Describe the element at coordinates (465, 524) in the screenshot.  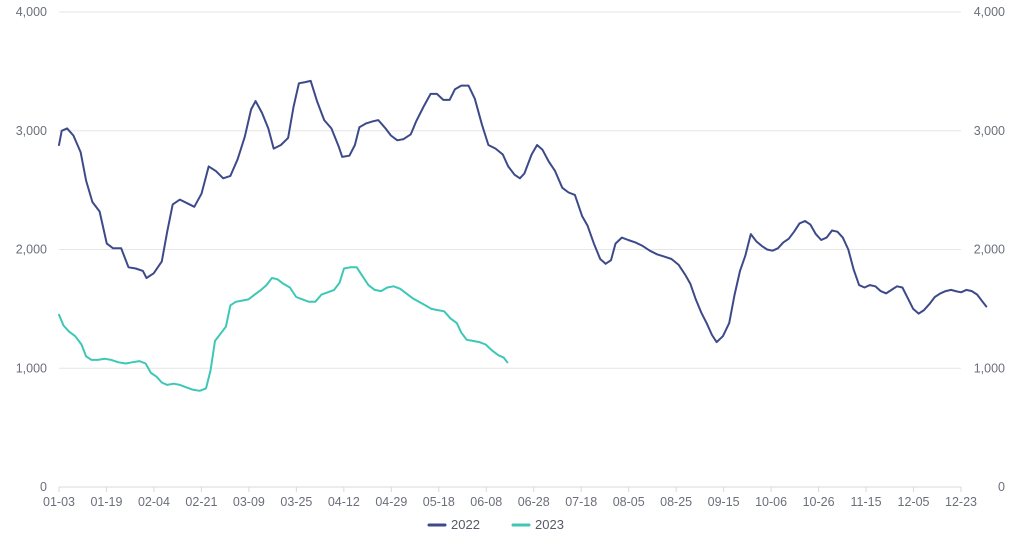
I see `legend-label: 2022` at that location.